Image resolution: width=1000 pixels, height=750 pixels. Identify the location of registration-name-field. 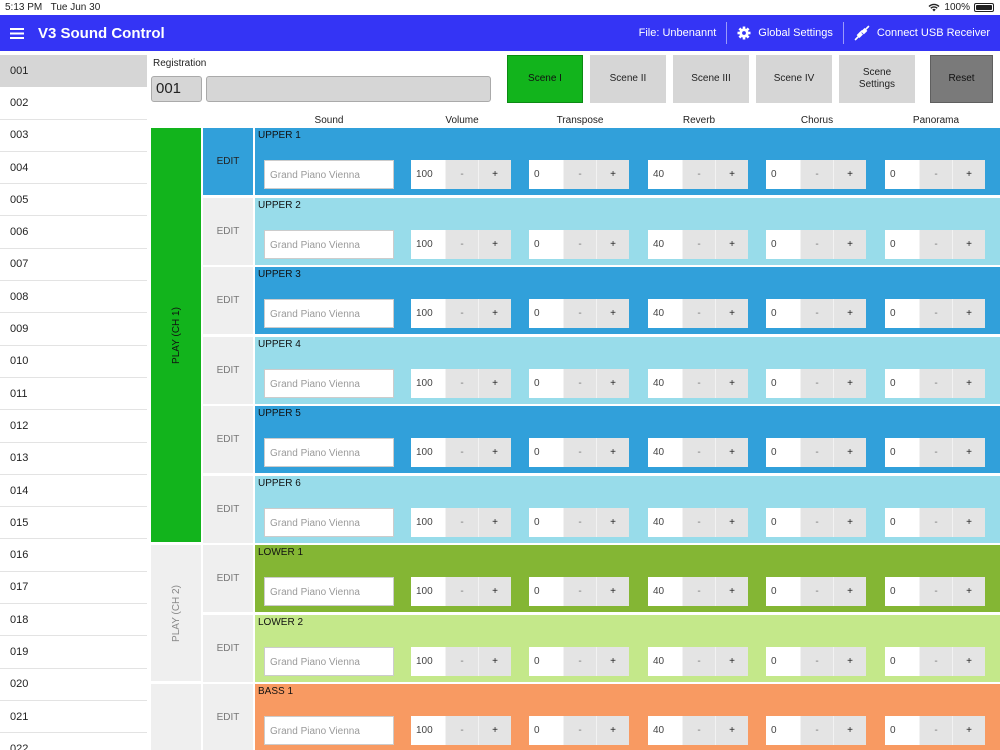
(348, 89).